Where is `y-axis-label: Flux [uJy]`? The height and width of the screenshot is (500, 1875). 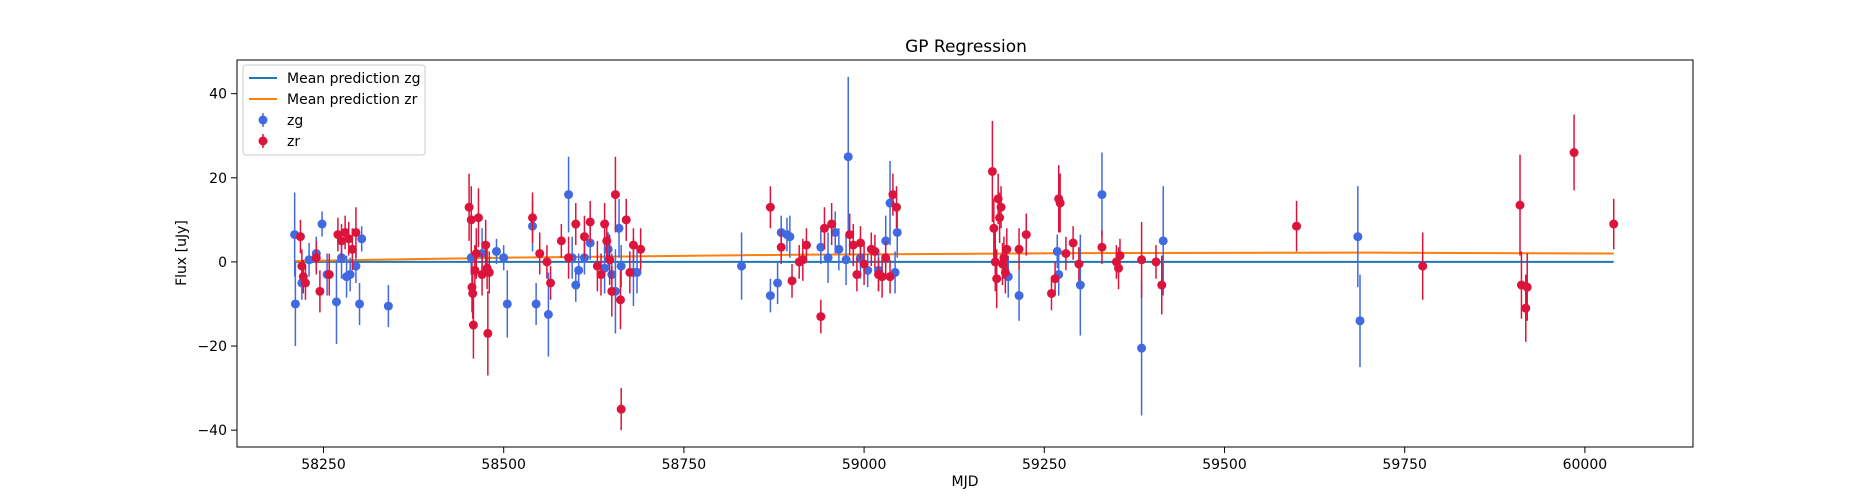
y-axis-label: Flux [uJy] is located at coordinates (182, 253).